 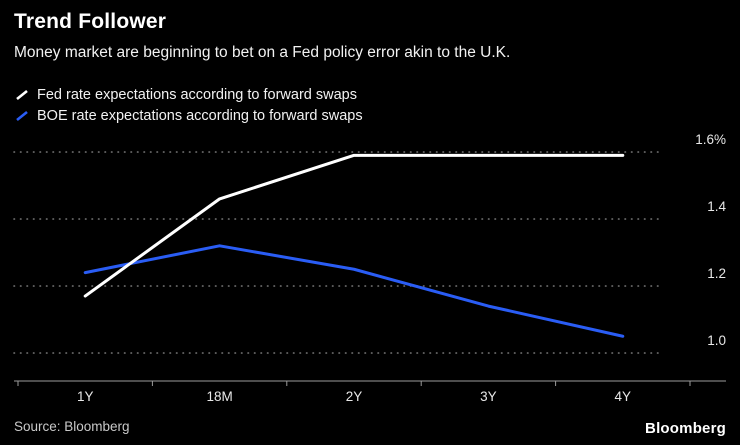 What do you see at coordinates (72, 426) in the screenshot?
I see `source-text: Source: Bloomberg` at bounding box center [72, 426].